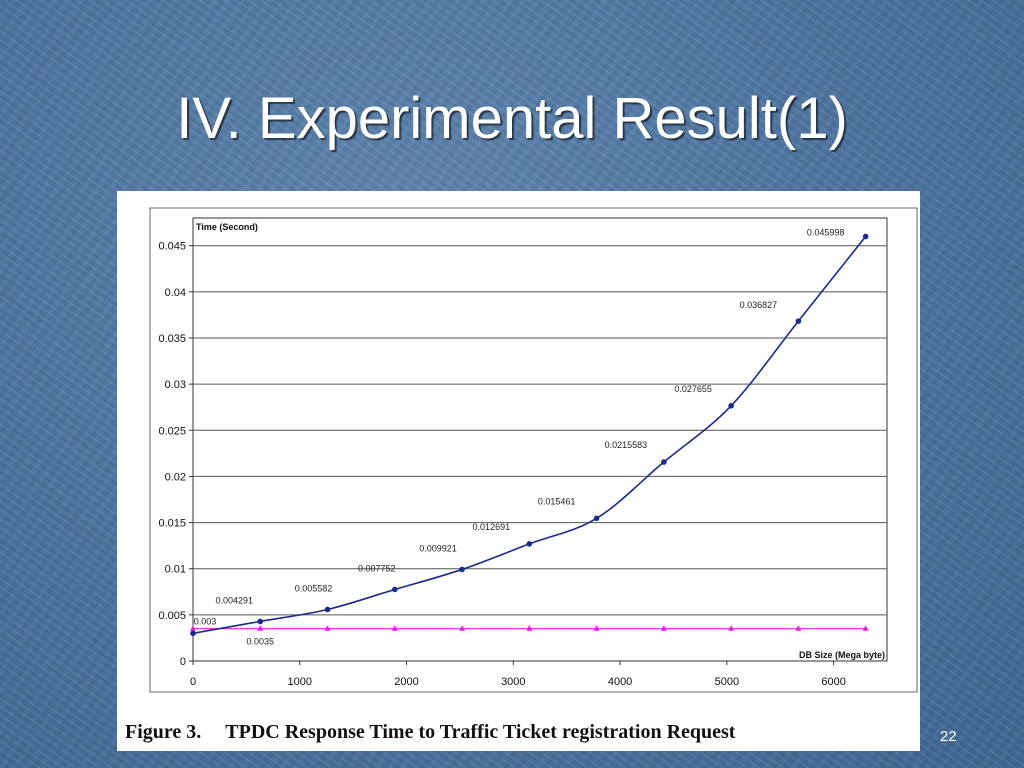 The height and width of the screenshot is (768, 1024). What do you see at coordinates (833, 682) in the screenshot?
I see `x-tick-label: 6000` at bounding box center [833, 682].